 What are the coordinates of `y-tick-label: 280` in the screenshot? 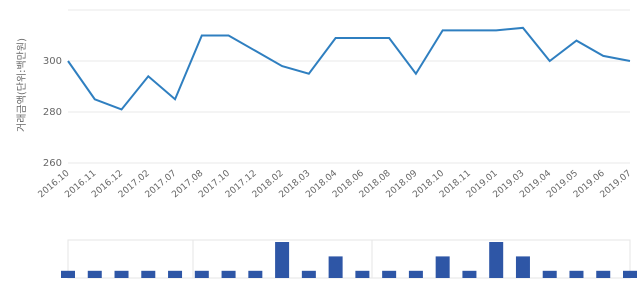 It's located at (52, 112).